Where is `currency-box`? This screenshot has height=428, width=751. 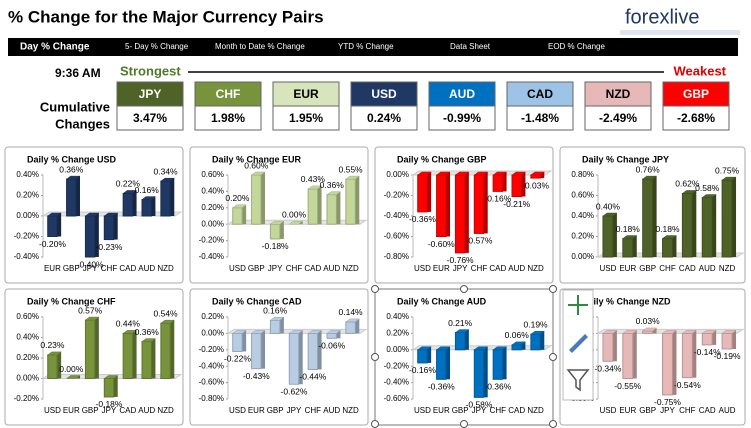 currency-box is located at coordinates (306, 94).